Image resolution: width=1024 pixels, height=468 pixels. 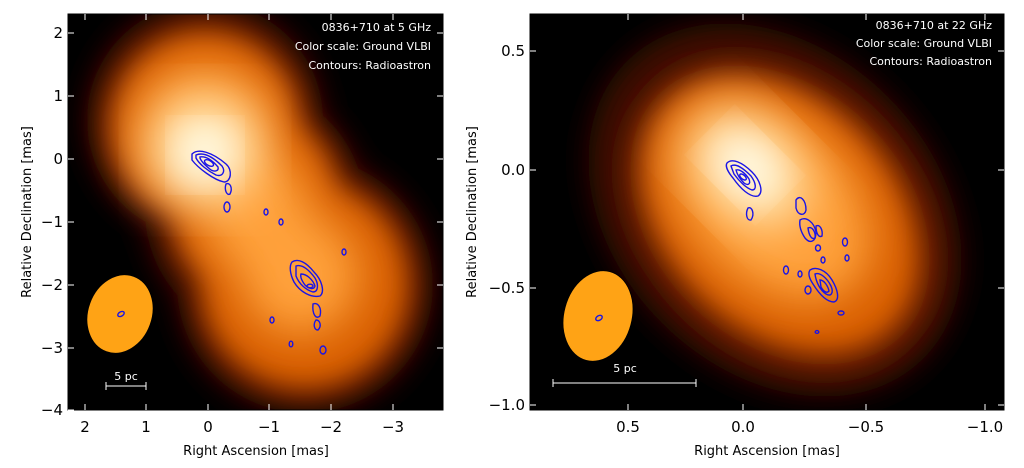 What do you see at coordinates (58, 96) in the screenshot?
I see `left-ytick-label: 1` at bounding box center [58, 96].